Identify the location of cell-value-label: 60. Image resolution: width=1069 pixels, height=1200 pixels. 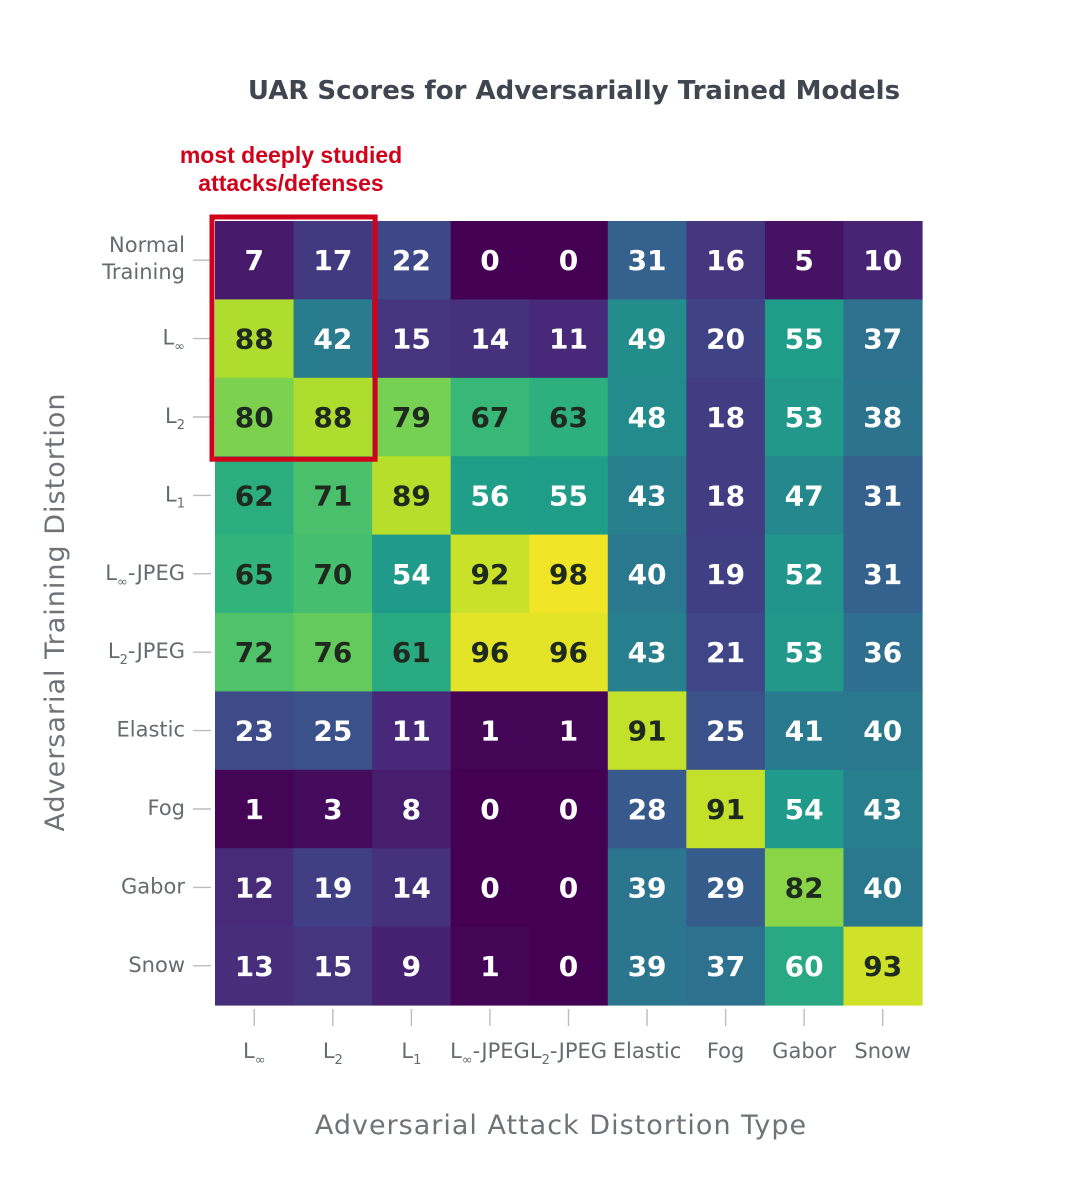
(804, 966).